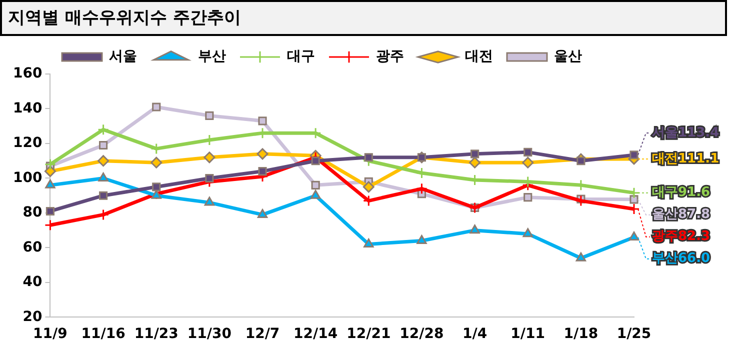 The height and width of the screenshot is (350, 729). I want to click on annotation: 부산66.0, so click(681, 258).